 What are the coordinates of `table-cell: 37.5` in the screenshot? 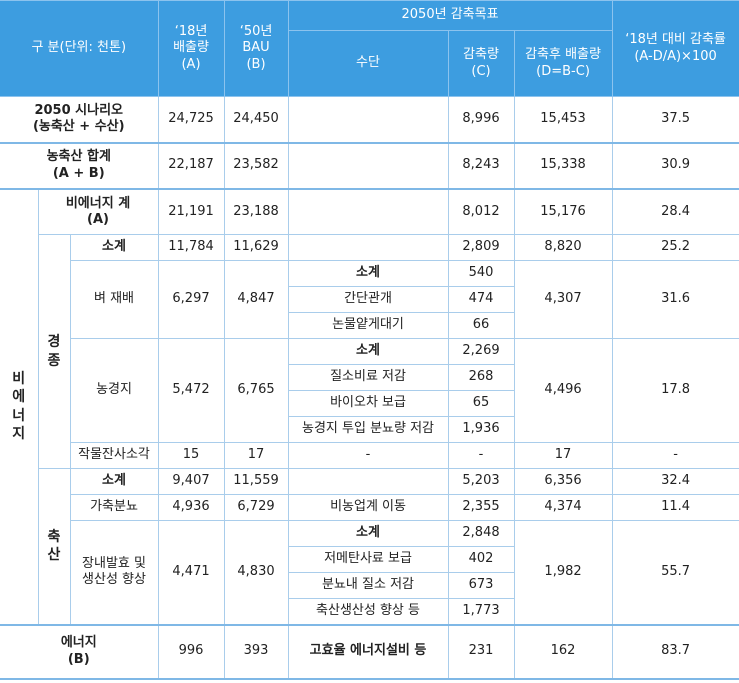 It's located at (675, 119).